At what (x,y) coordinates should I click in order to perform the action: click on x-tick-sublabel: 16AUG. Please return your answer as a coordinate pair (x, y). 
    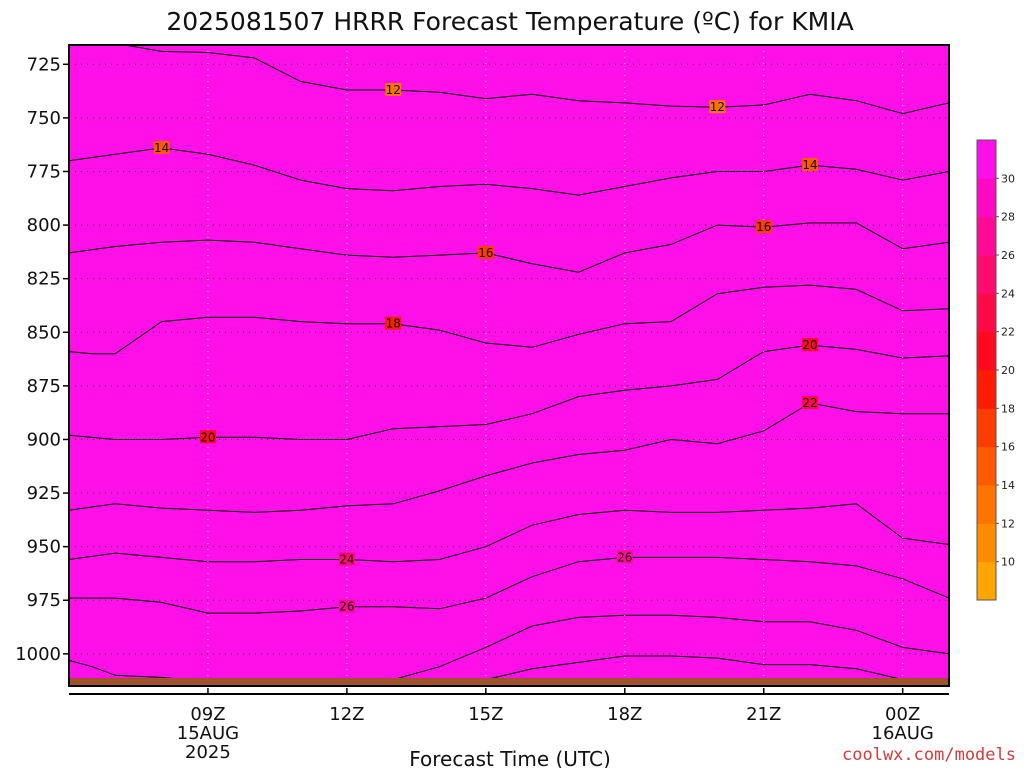
    Looking at the image, I should click on (903, 733).